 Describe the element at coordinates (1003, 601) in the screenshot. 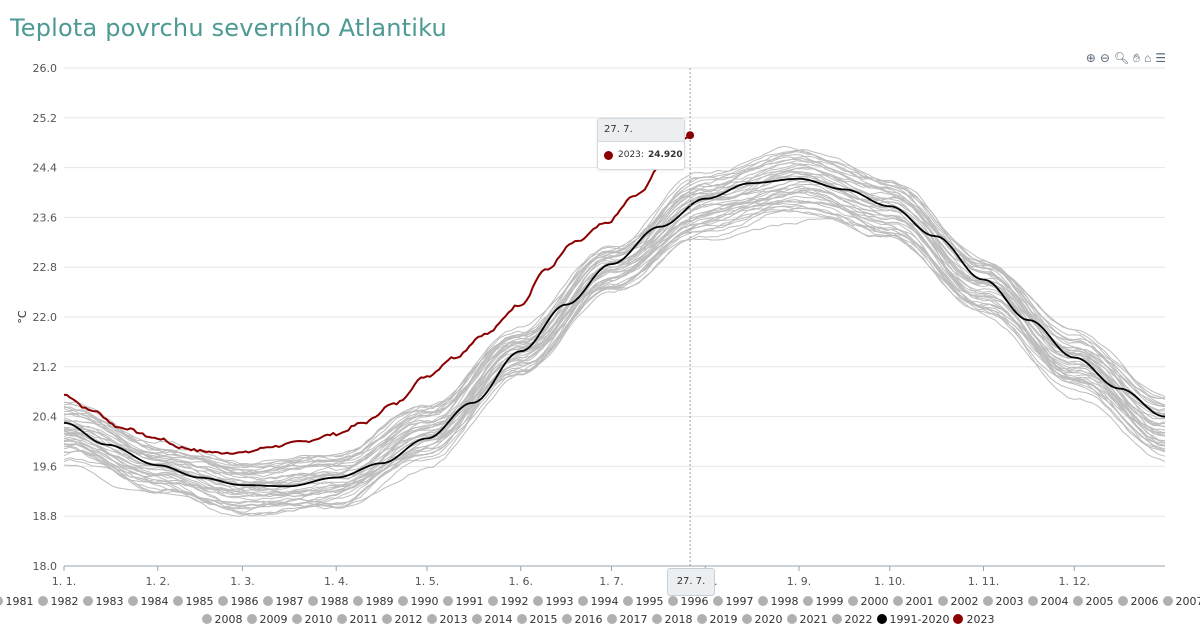

I see `legend-item-2003: 2003` at that location.